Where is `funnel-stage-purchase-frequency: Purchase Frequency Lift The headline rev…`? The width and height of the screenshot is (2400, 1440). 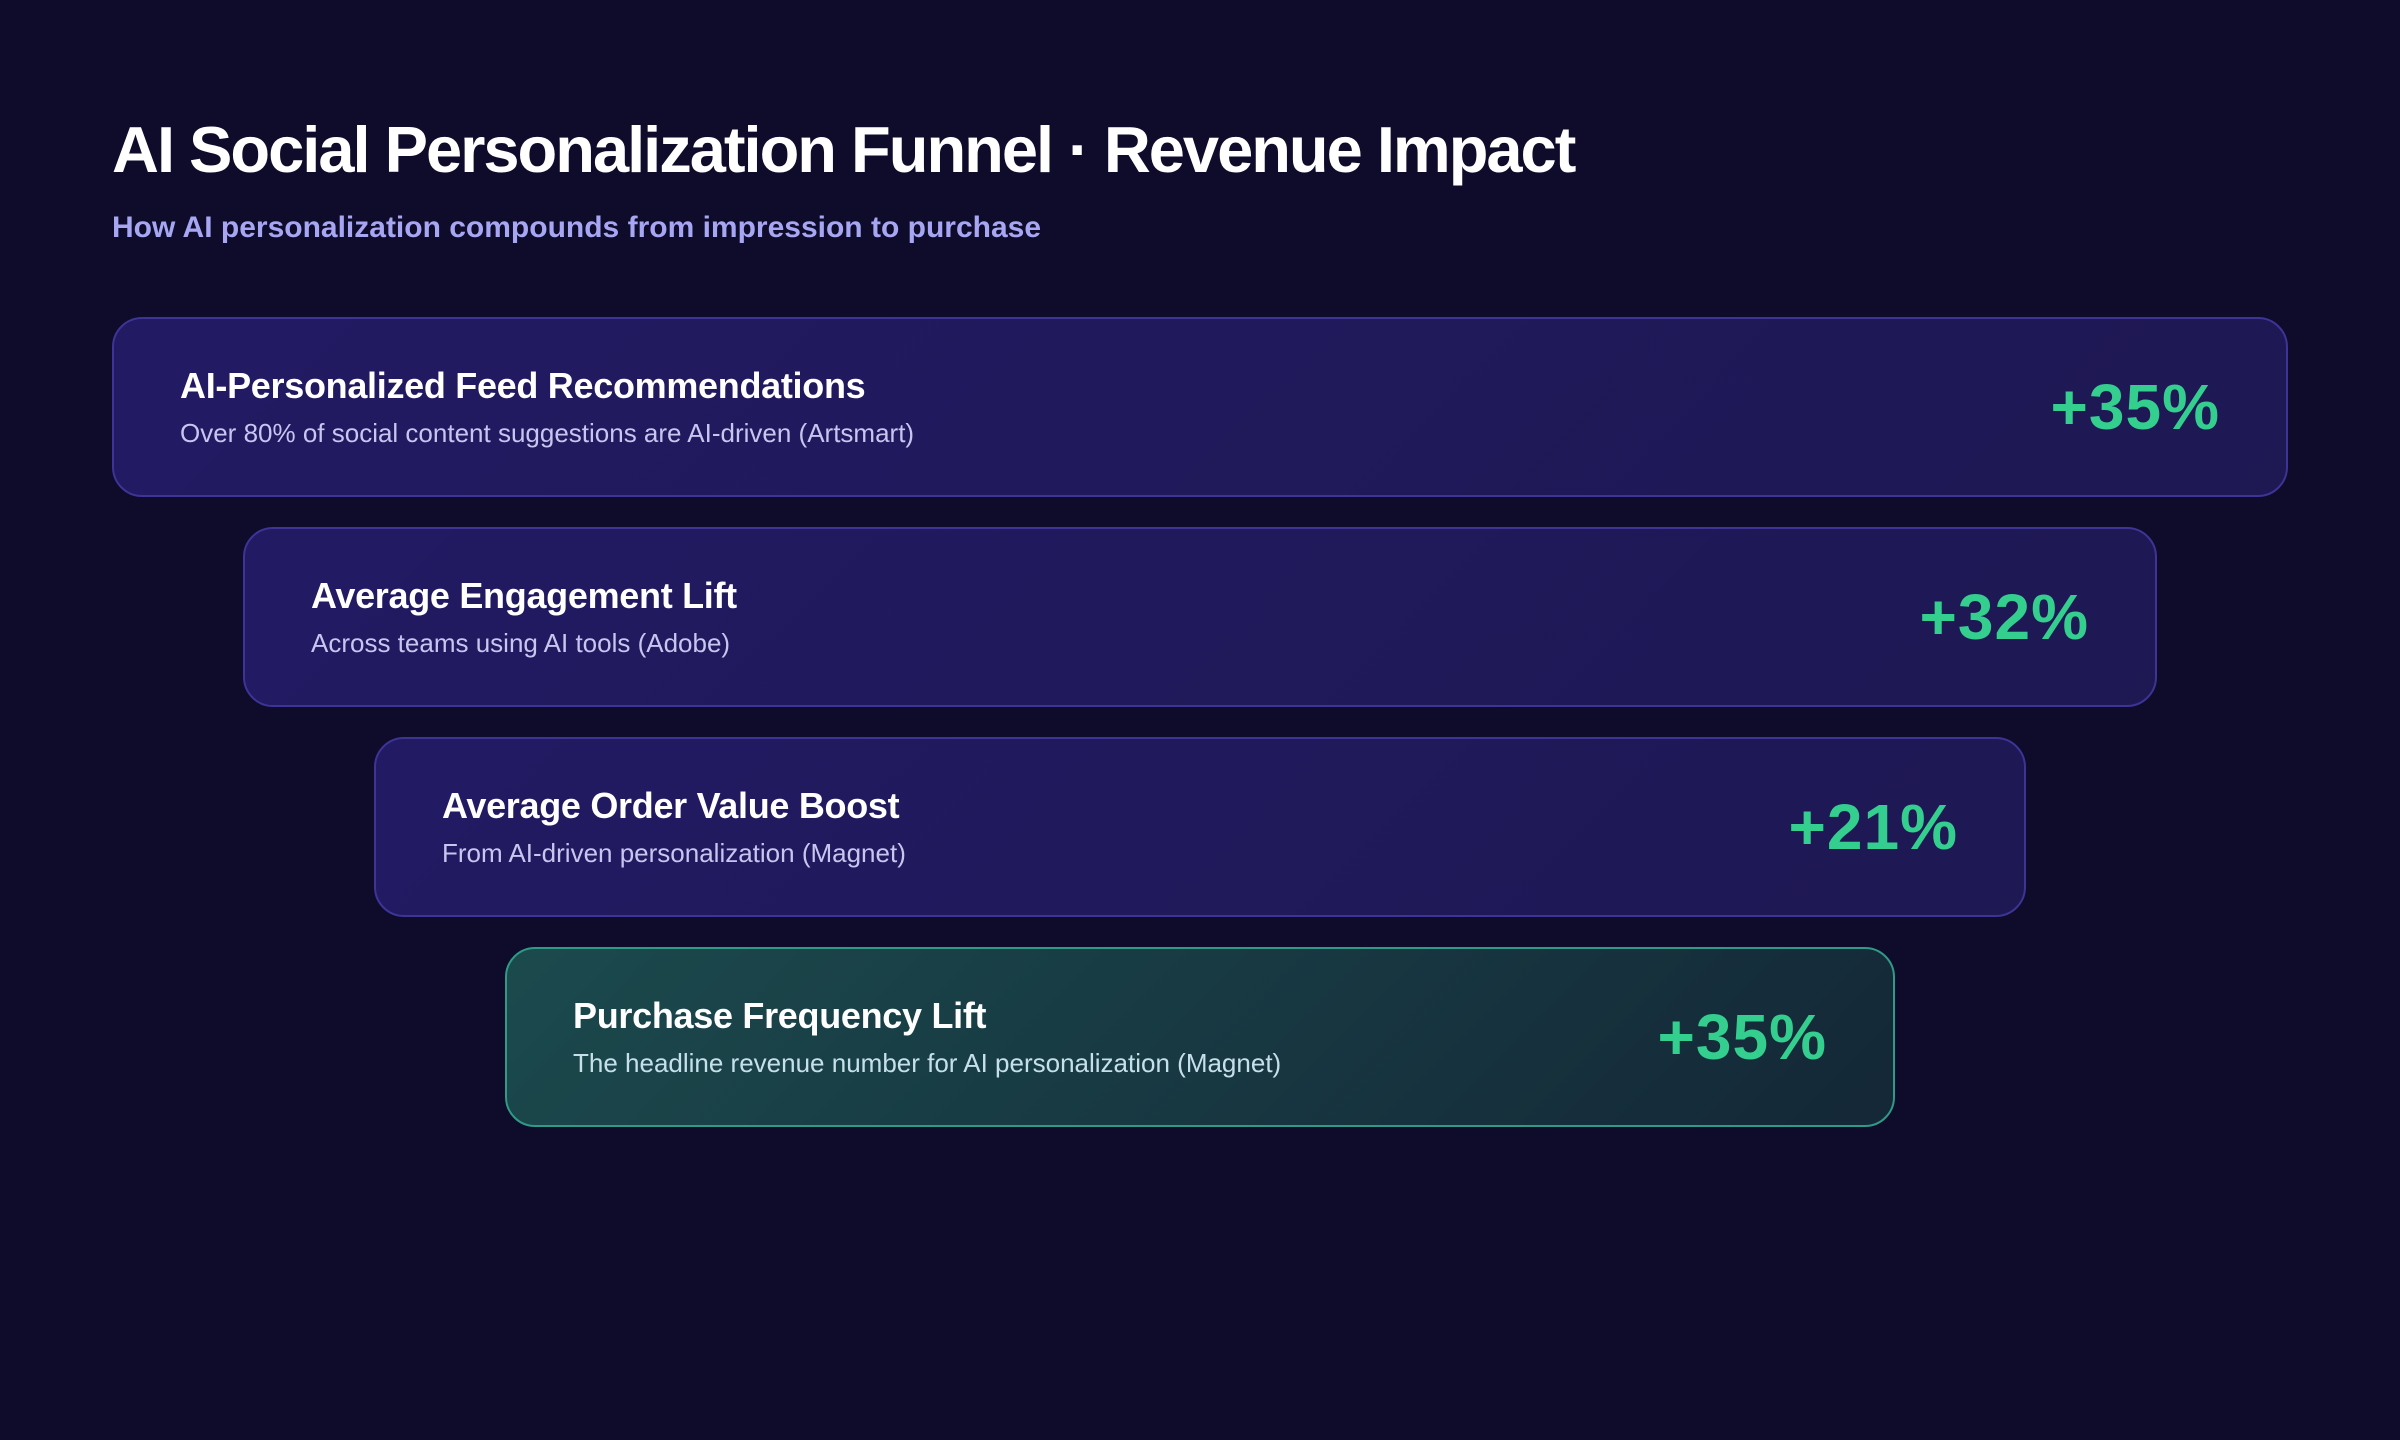
funnel-stage-purchase-frequency: Purchase Frequency Lift The headline rev… is located at coordinates (1200, 1037).